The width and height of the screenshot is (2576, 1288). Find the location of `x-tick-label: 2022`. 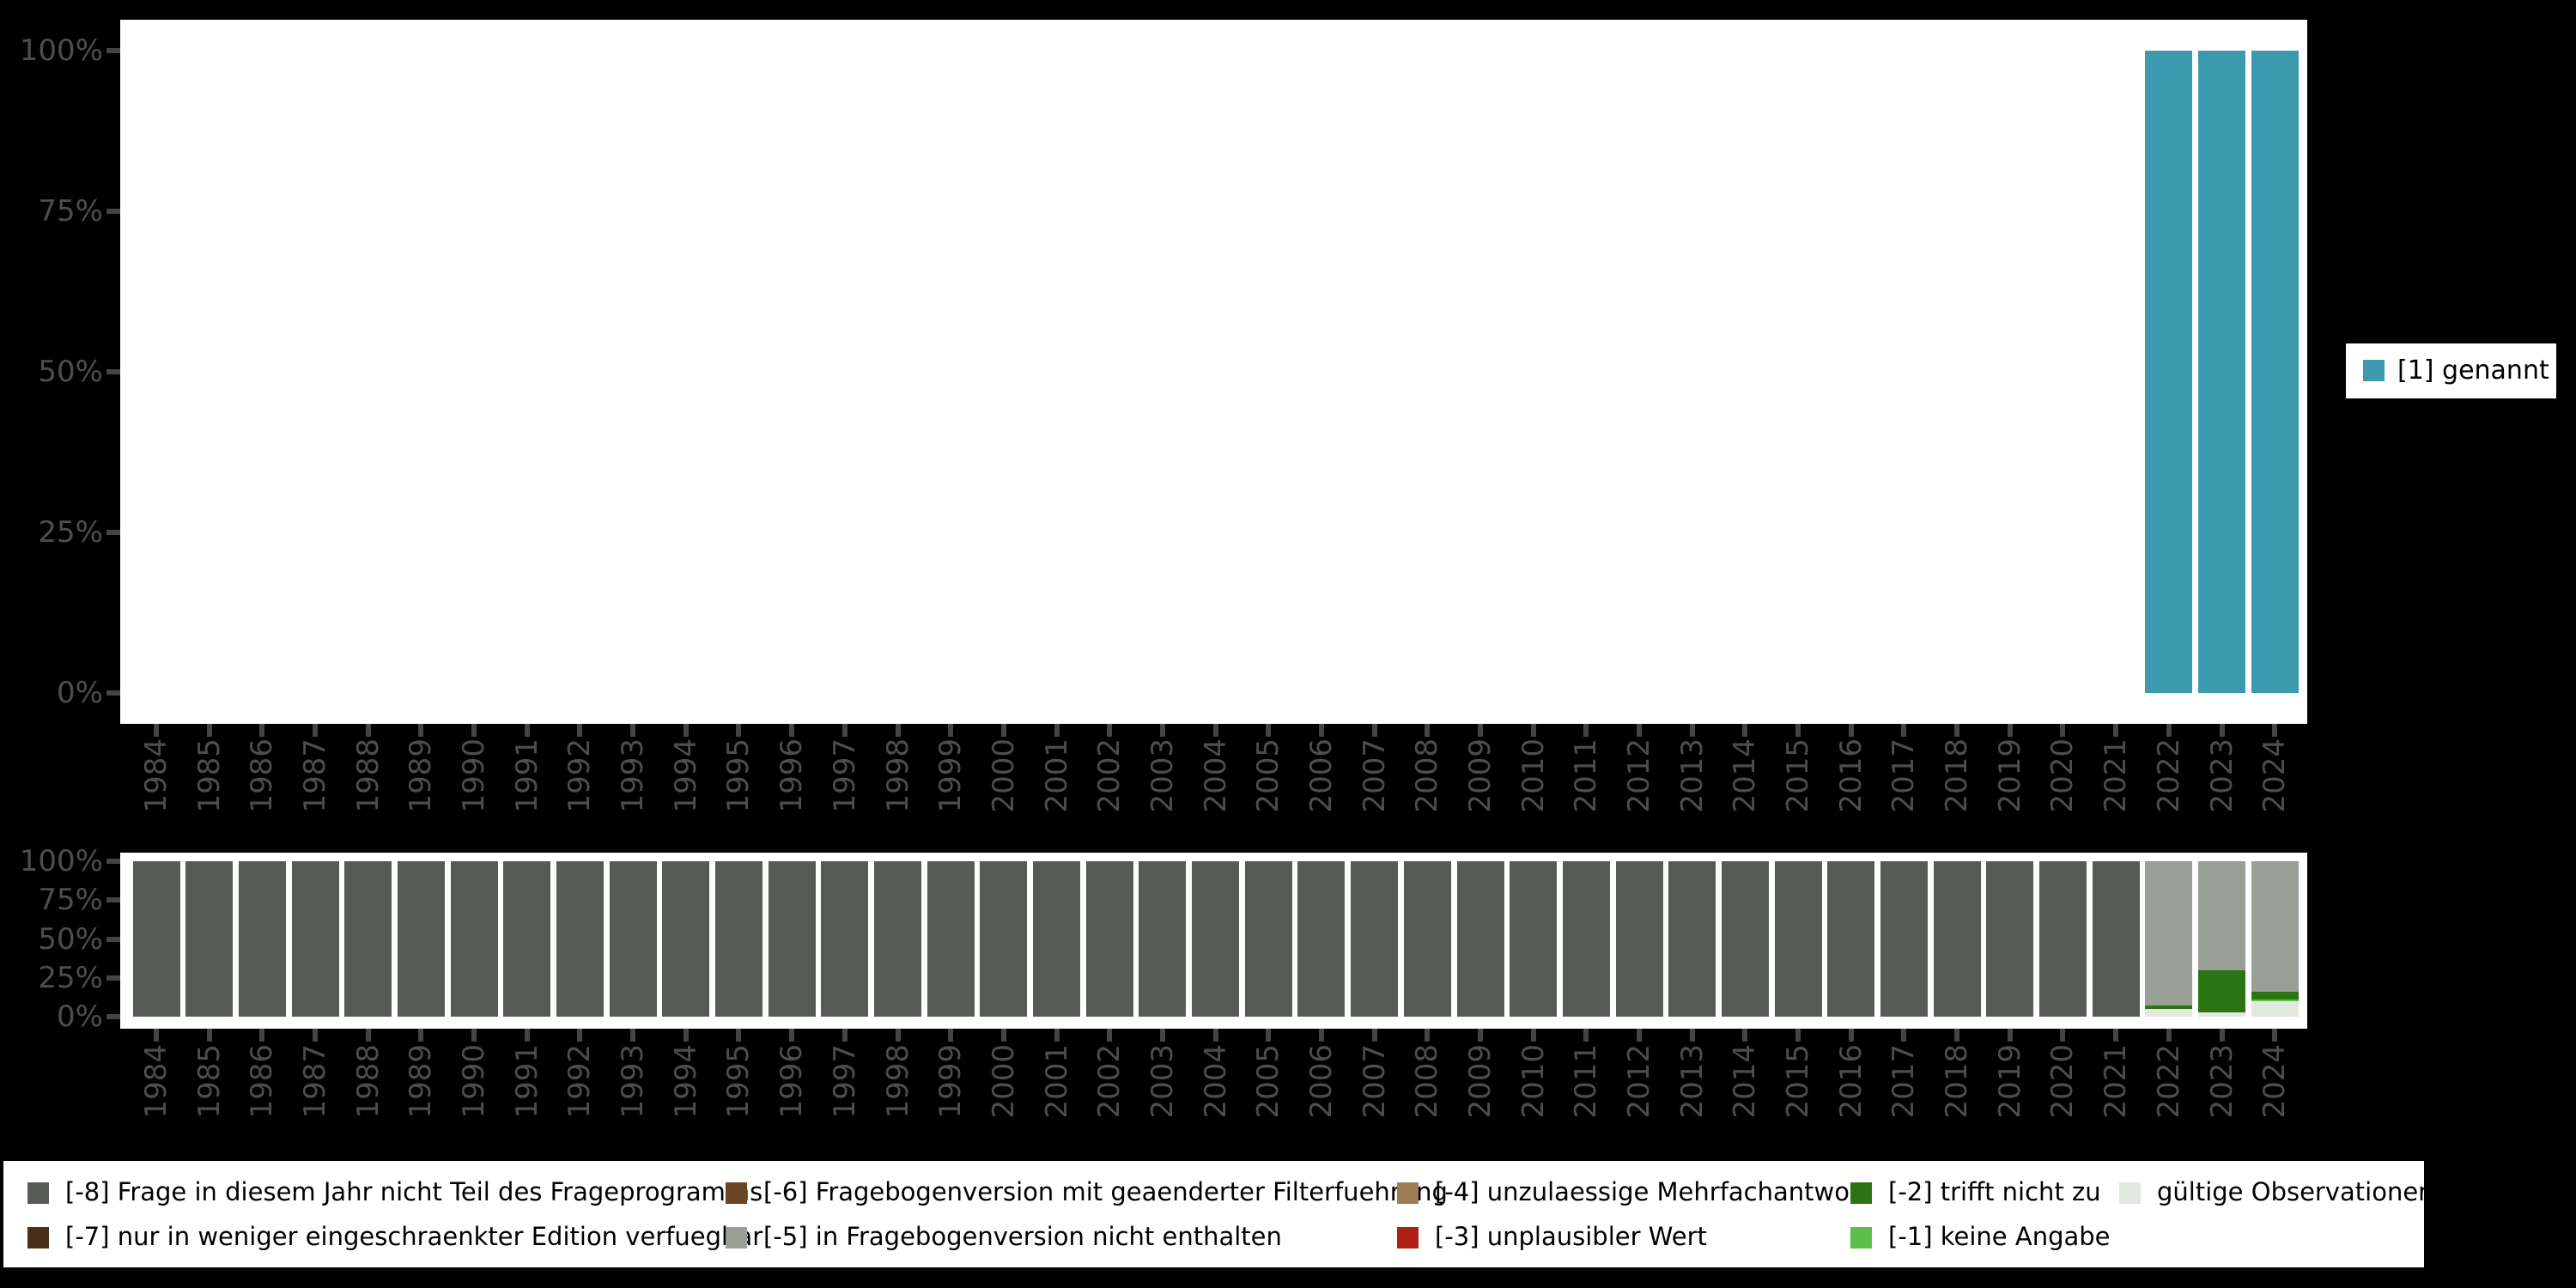

x-tick-label: 2022 is located at coordinates (2168, 775).